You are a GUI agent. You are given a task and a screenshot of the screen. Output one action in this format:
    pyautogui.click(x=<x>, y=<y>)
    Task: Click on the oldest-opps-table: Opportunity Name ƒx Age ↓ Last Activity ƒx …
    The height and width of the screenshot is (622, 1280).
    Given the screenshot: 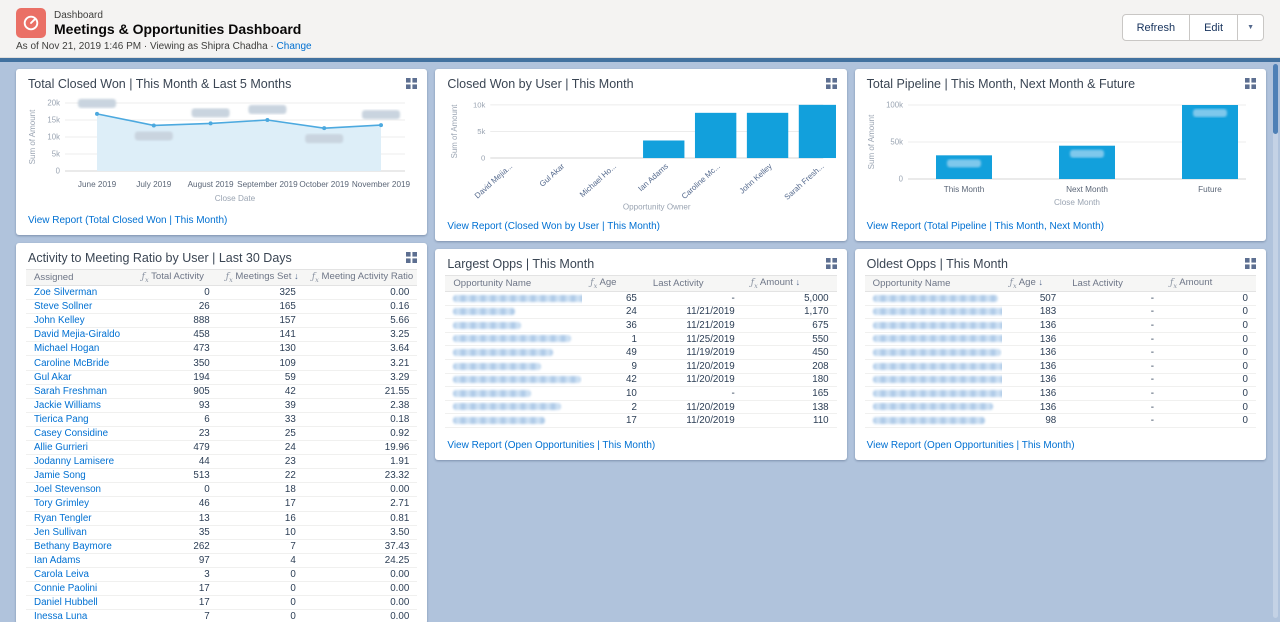 What is the action you would take?
    pyautogui.click(x=1060, y=351)
    